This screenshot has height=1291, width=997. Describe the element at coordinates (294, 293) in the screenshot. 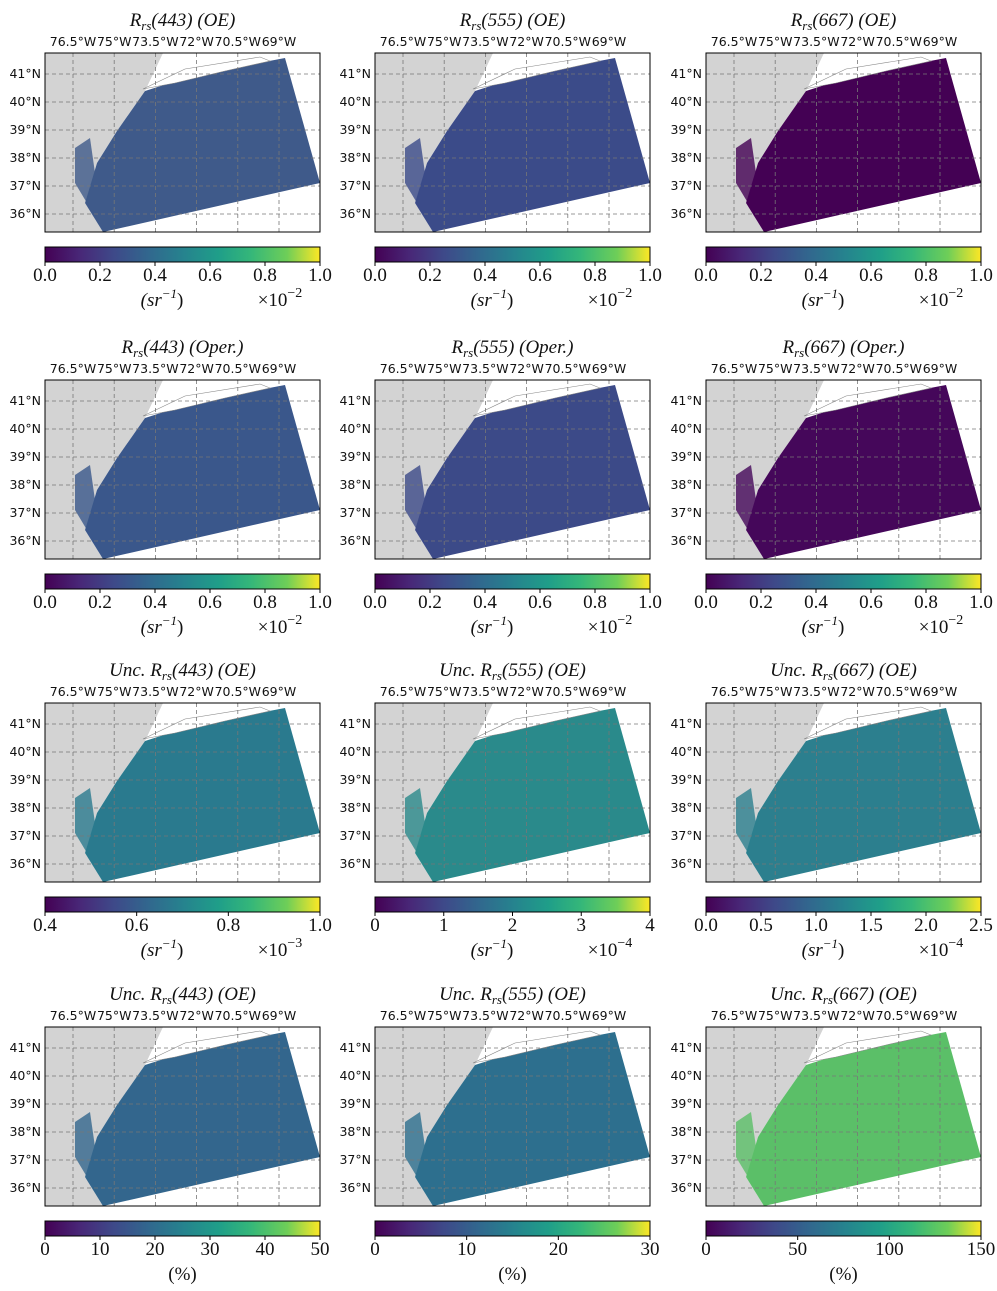

I see `multiplier-exponent: −2` at that location.